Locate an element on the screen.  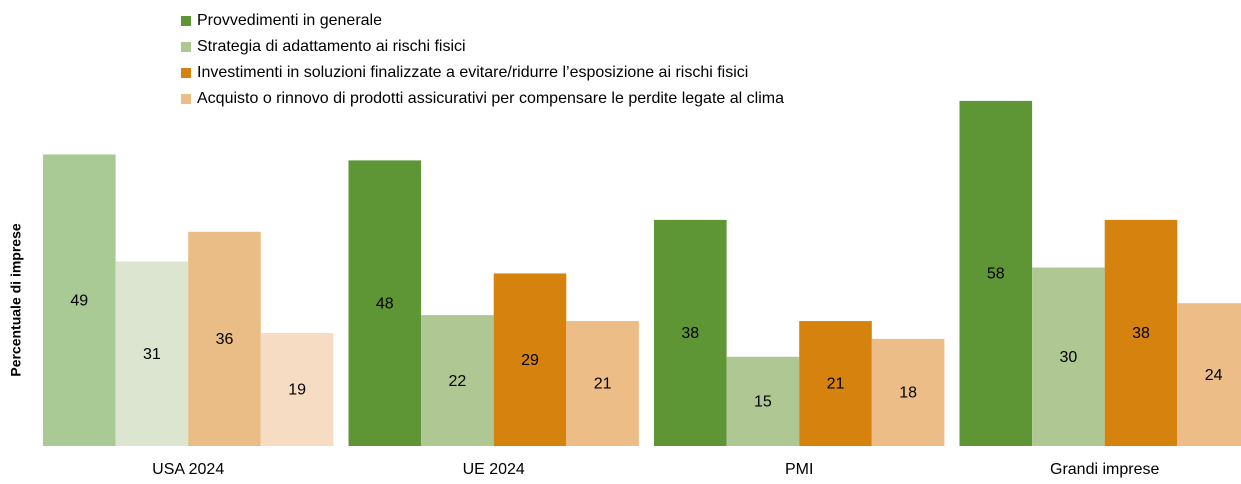
x-tick-label: USA 2024 is located at coordinates (188, 469).